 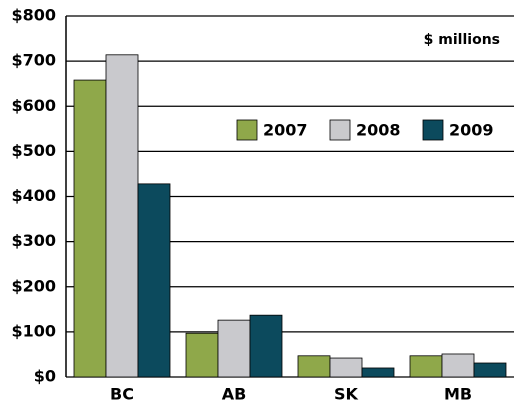 What do you see at coordinates (234, 394) in the screenshot?
I see `x-tick-label: AB` at bounding box center [234, 394].